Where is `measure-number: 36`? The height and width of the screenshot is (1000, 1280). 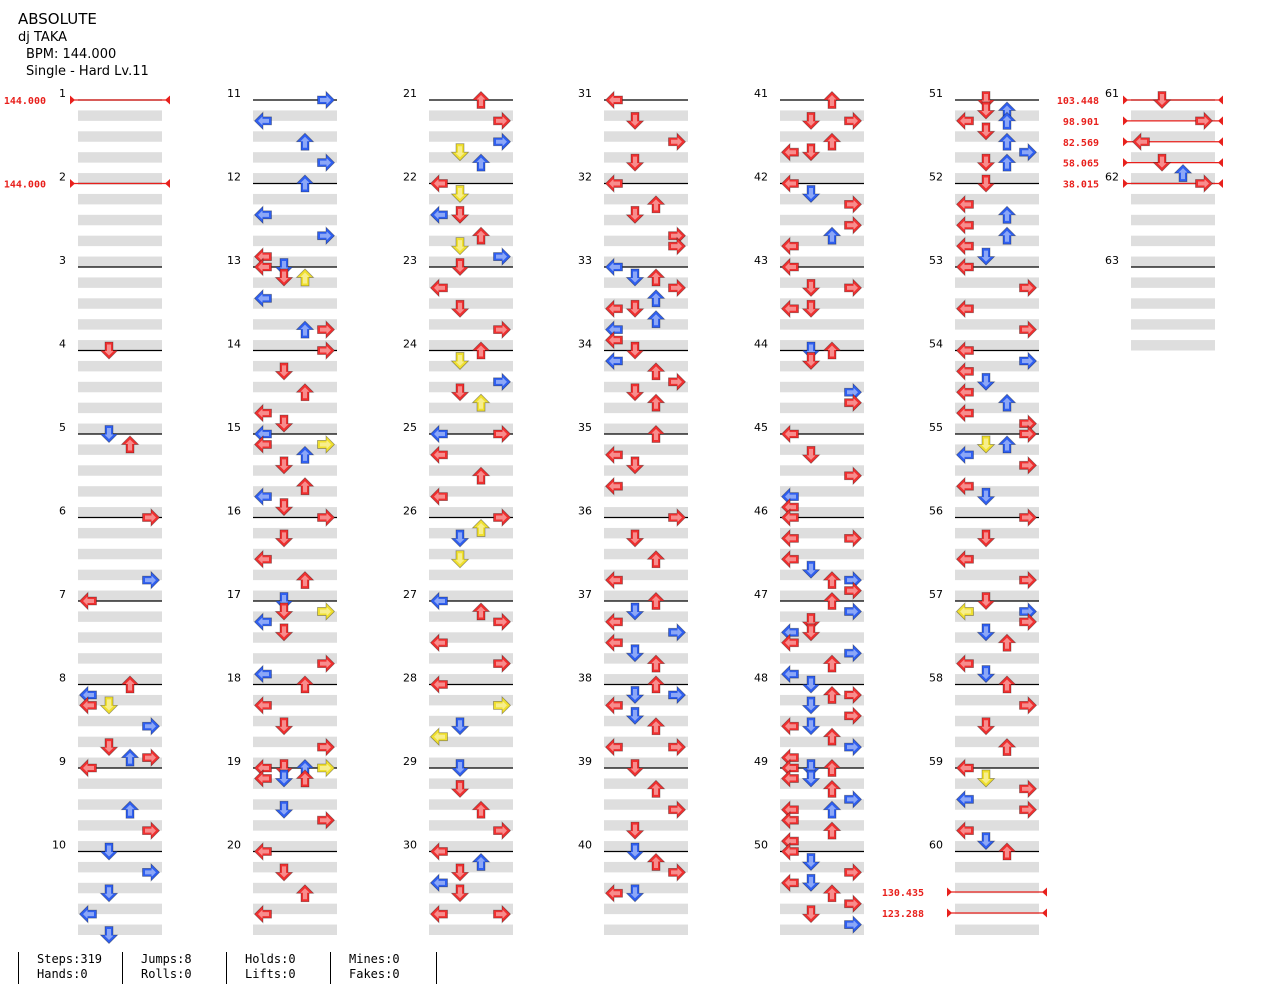 measure-number: 36 is located at coordinates (585, 511).